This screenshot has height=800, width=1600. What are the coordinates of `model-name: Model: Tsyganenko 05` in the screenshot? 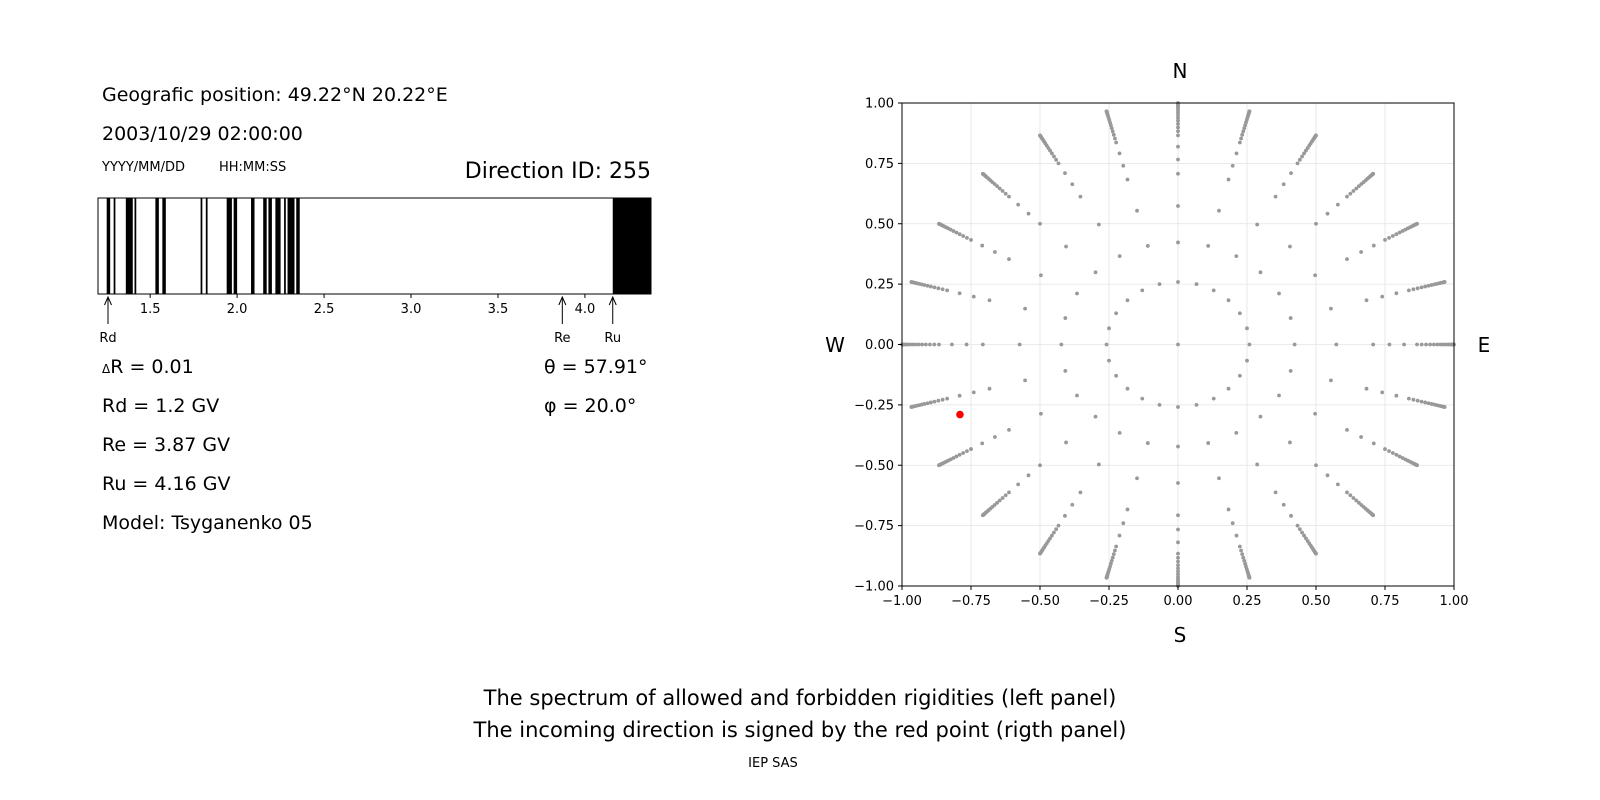 It's located at (207, 523).